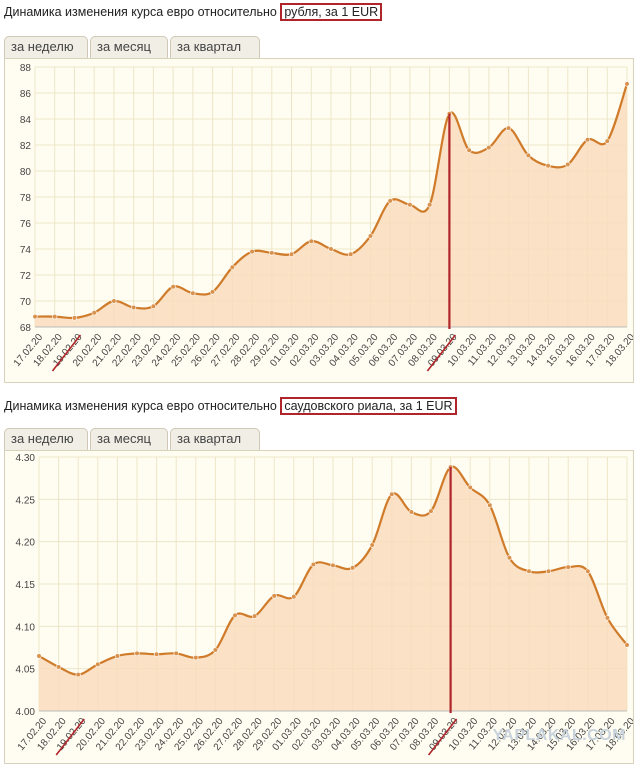 The width and height of the screenshot is (640, 767). I want to click on y-tick-label: 4.25, so click(26, 500).